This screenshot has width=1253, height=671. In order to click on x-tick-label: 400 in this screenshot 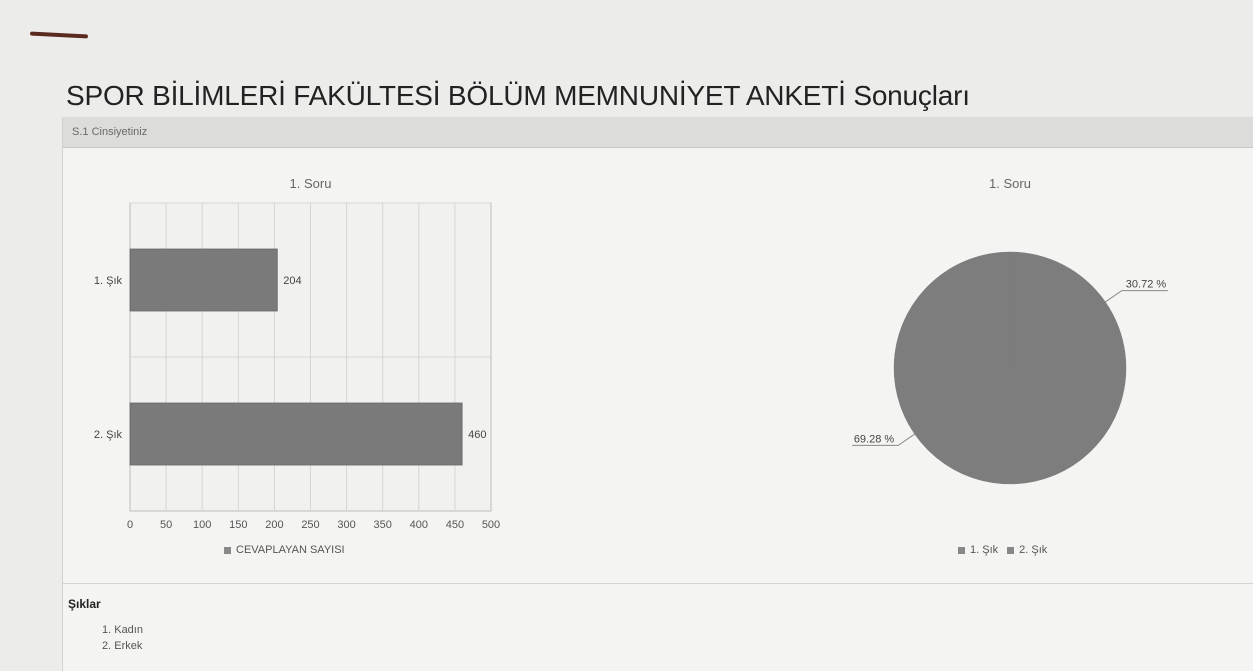, I will do `click(419, 525)`.